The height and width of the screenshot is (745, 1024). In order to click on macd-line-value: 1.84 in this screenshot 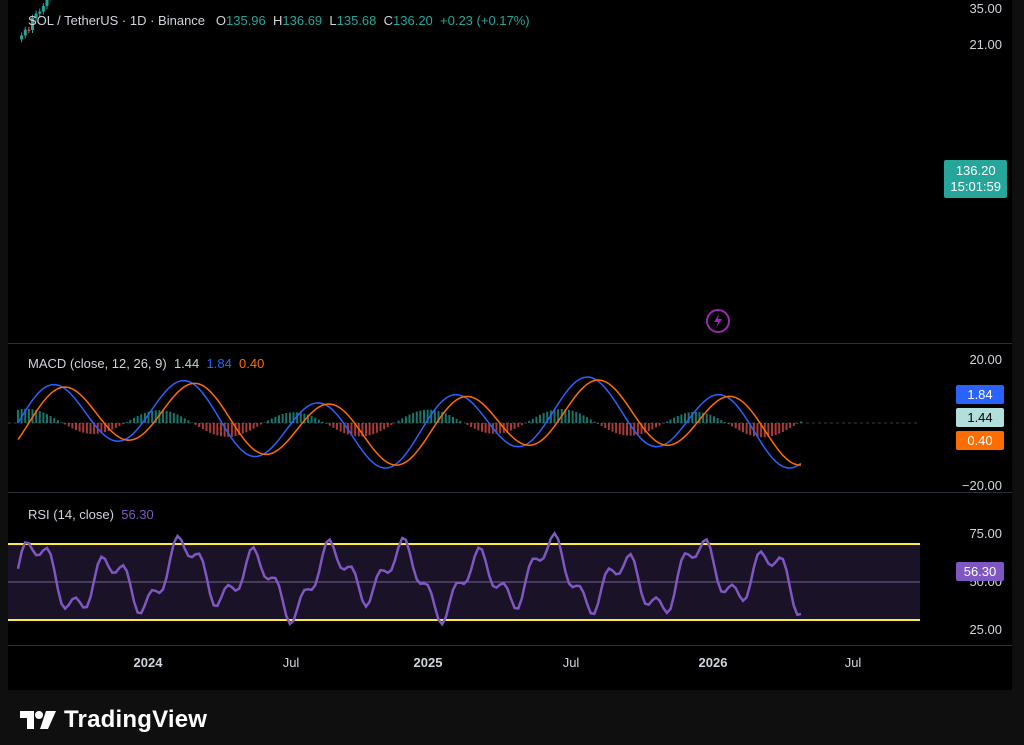, I will do `click(219, 363)`.